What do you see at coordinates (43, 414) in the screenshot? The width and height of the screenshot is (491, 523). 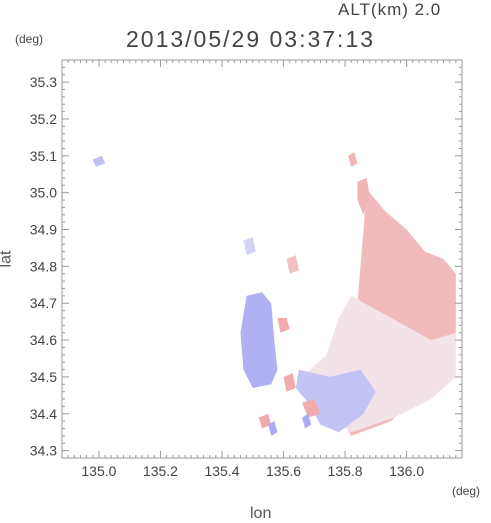 I see `y-tick-label: 34.4` at bounding box center [43, 414].